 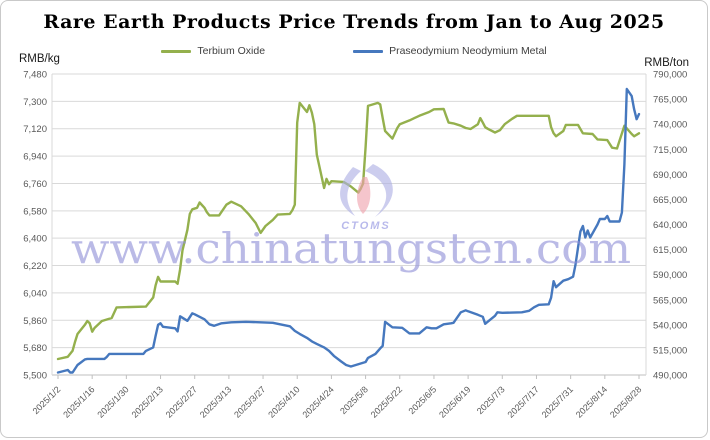 What do you see at coordinates (351, 248) in the screenshot?
I see `watermark-site-text: www.chinatungsten.com` at bounding box center [351, 248].